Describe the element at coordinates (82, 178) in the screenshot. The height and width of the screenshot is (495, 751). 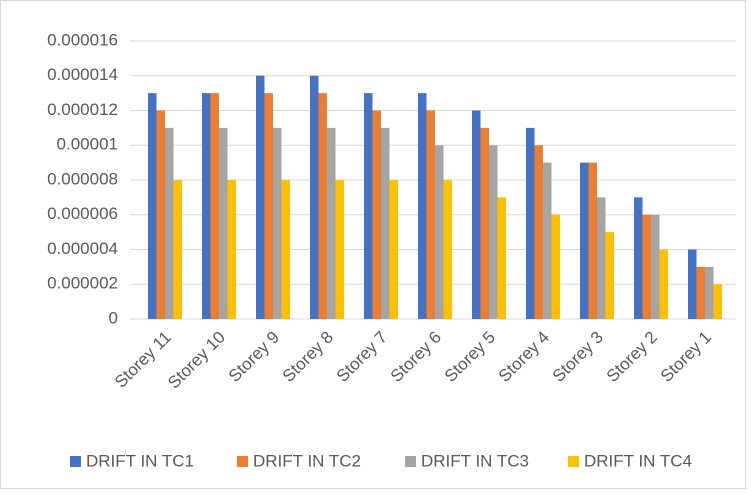
I see `y-tick-label: 0.000008` at that location.